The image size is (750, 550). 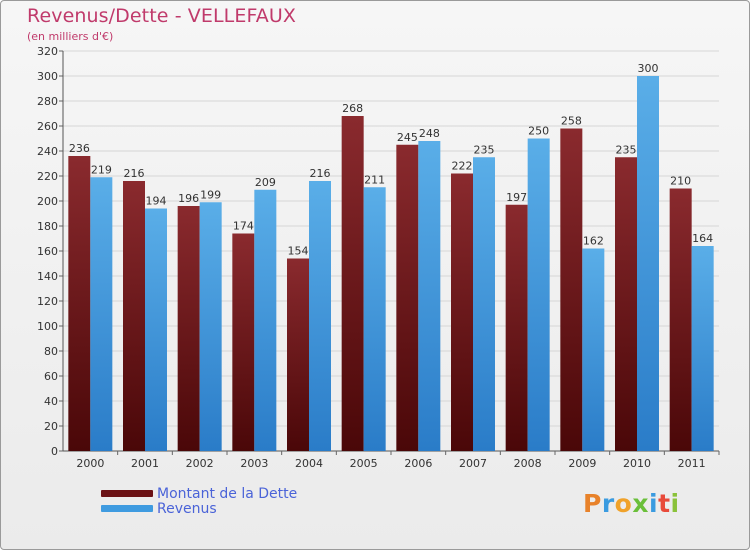 I want to click on data-label-debt: 197, so click(x=516, y=197).